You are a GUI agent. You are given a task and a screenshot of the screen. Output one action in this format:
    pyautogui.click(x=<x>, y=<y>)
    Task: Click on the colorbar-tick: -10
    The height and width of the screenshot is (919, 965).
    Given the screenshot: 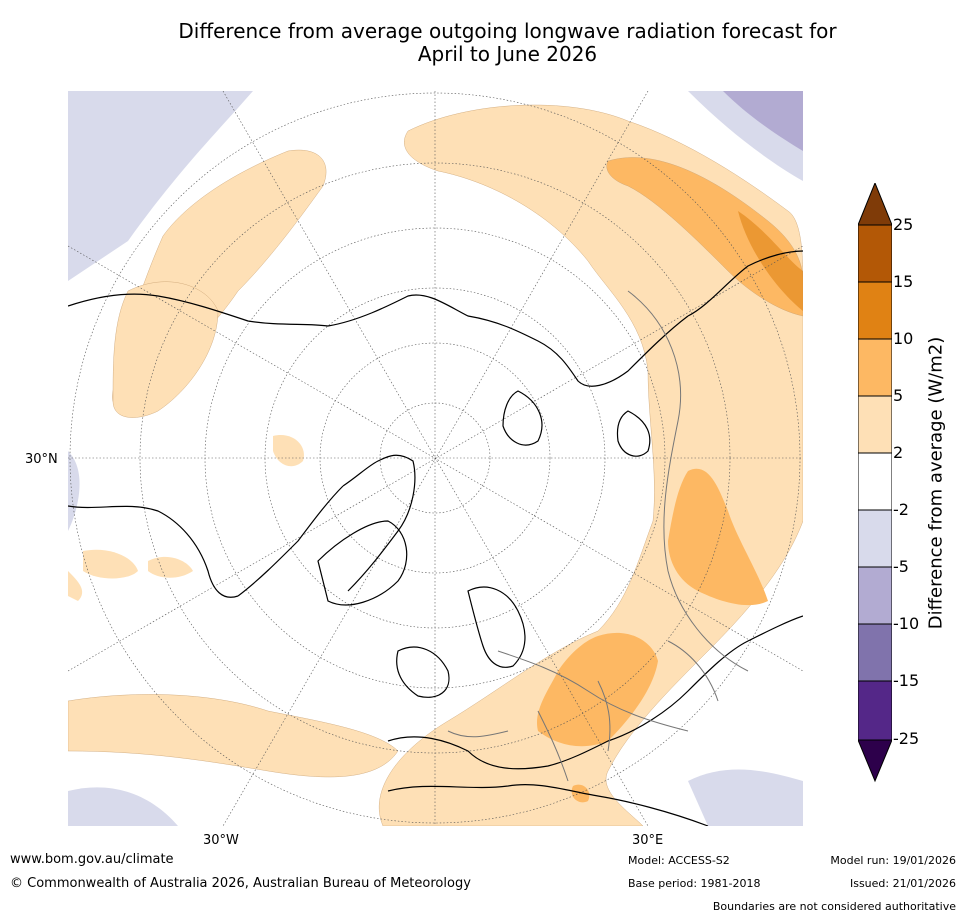 What is the action you would take?
    pyautogui.click(x=906, y=623)
    